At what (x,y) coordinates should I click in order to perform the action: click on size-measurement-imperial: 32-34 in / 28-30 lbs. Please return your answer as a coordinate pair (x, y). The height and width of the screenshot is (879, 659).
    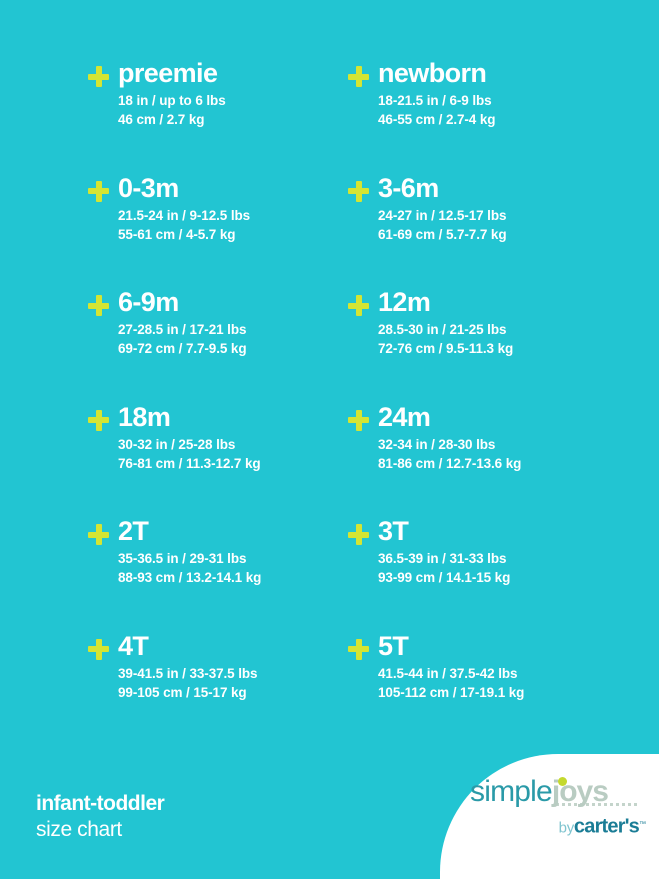
    Looking at the image, I should click on (437, 444).